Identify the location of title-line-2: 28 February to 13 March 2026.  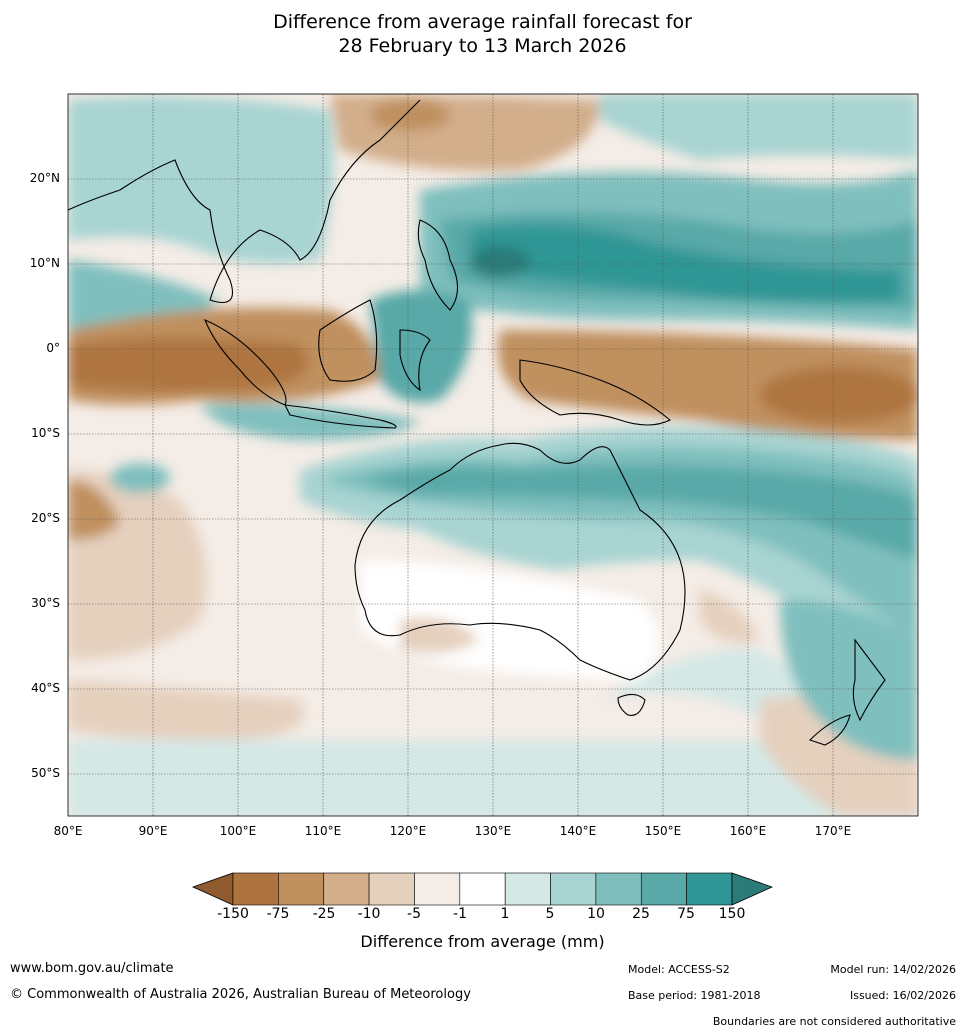
(482, 46).